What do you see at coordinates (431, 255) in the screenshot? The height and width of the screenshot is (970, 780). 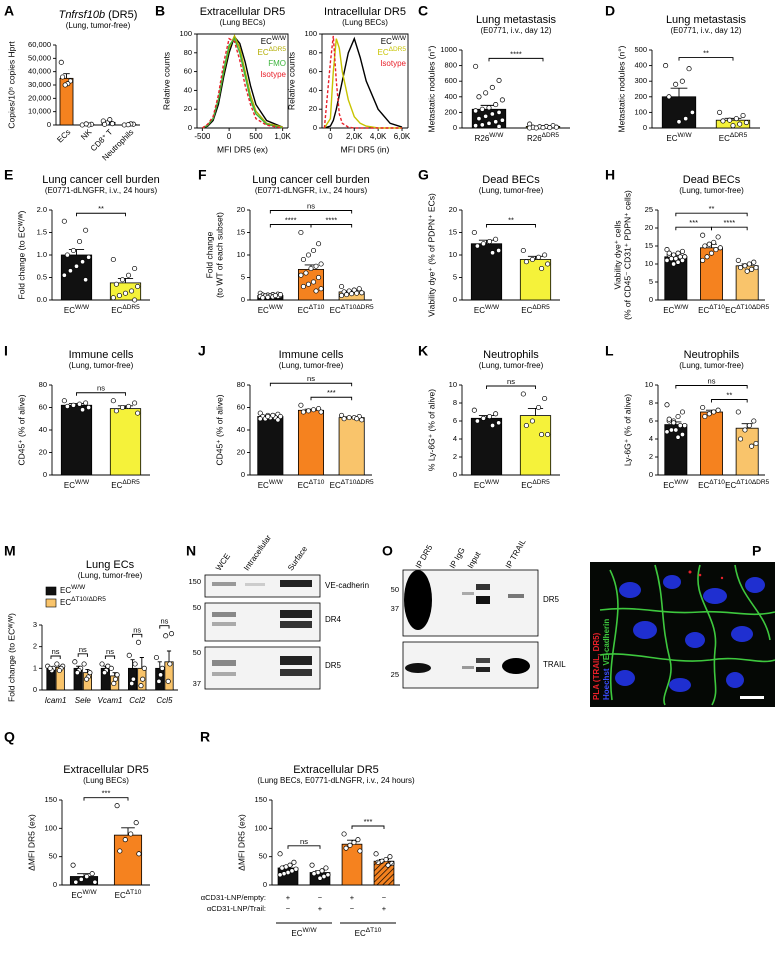 I see `y-axis-label: Viability dye⁺ (% of PDPN⁺ ECs)` at bounding box center [431, 255].